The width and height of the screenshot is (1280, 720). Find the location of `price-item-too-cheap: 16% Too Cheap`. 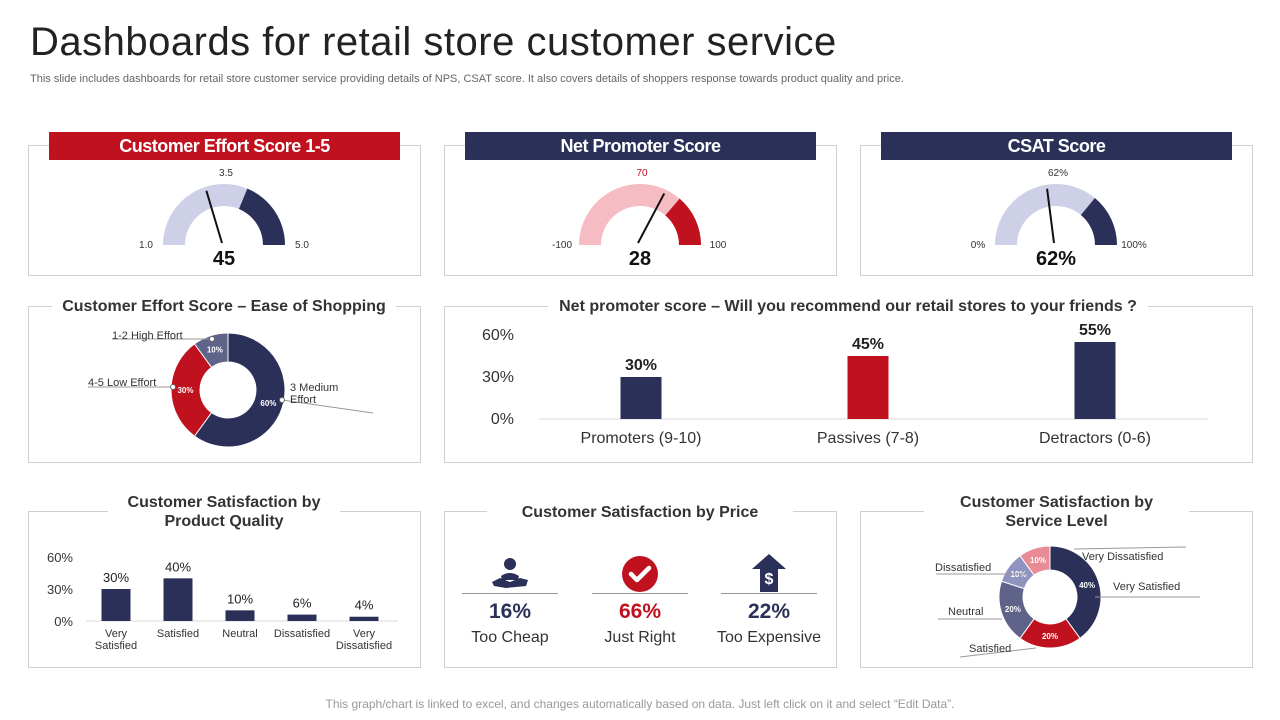

price-item-too-cheap: 16% Too Cheap is located at coordinates (510, 620).